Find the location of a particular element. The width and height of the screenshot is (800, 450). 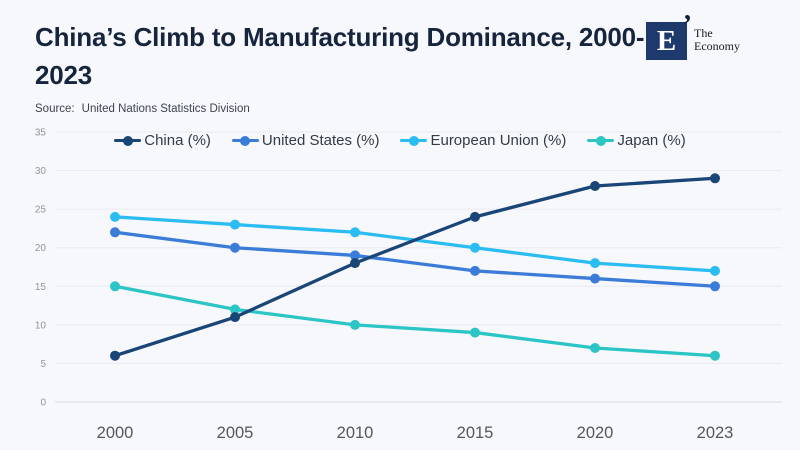

legend-label: European Union (%) is located at coordinates (498, 140).